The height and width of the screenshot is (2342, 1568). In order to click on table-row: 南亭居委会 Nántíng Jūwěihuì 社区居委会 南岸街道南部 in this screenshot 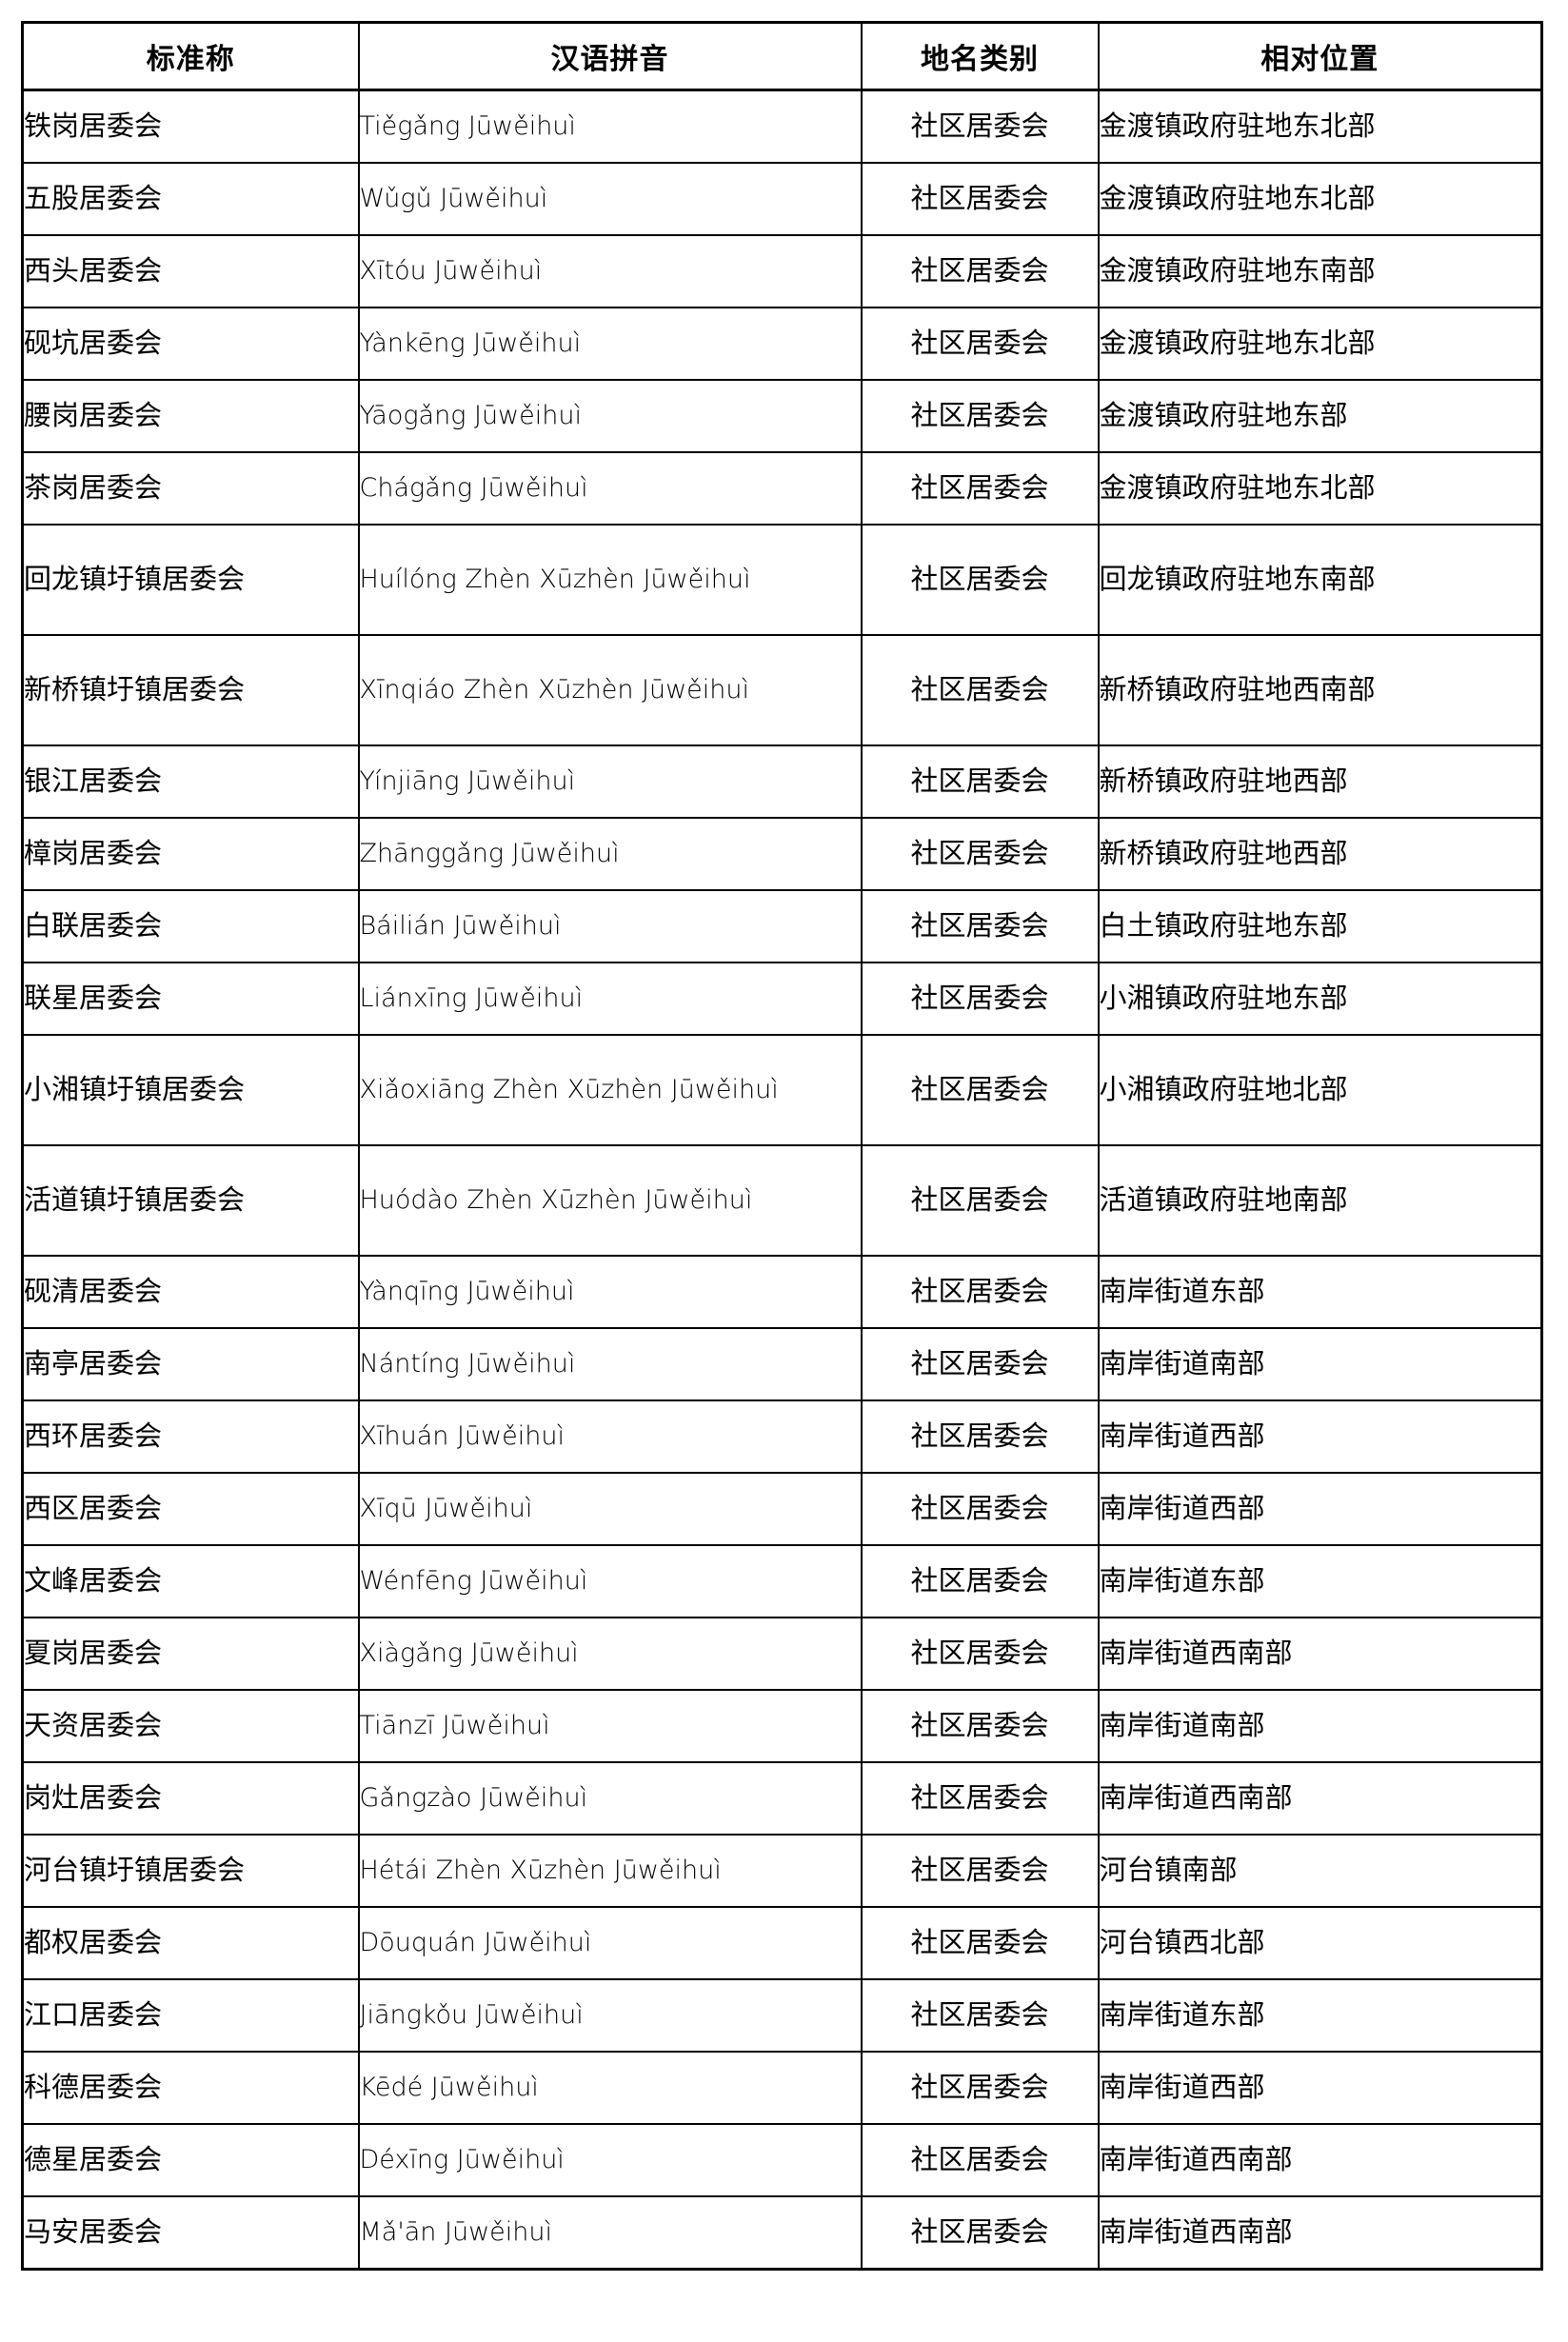, I will do `click(782, 1364)`.